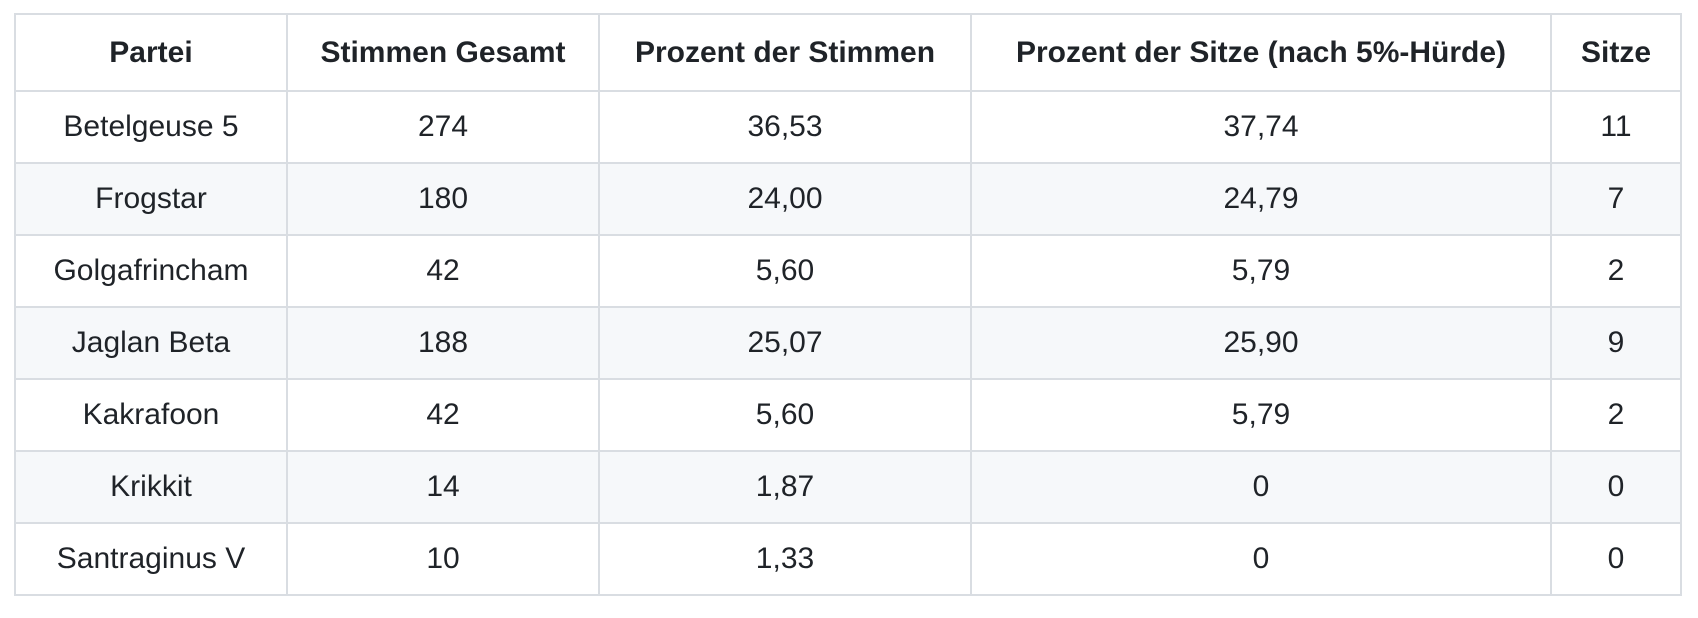 This screenshot has width=1698, height=618. Describe the element at coordinates (151, 271) in the screenshot. I see `cell-partei: Golgafrincham` at that location.